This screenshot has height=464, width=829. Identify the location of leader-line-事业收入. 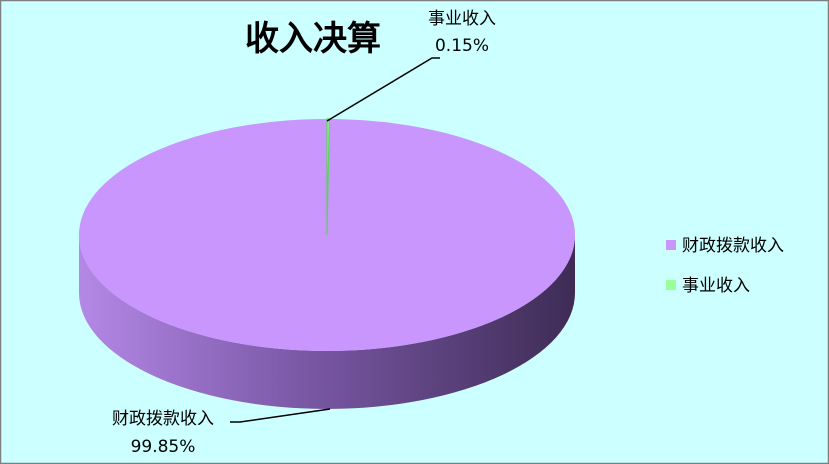
(383, 89).